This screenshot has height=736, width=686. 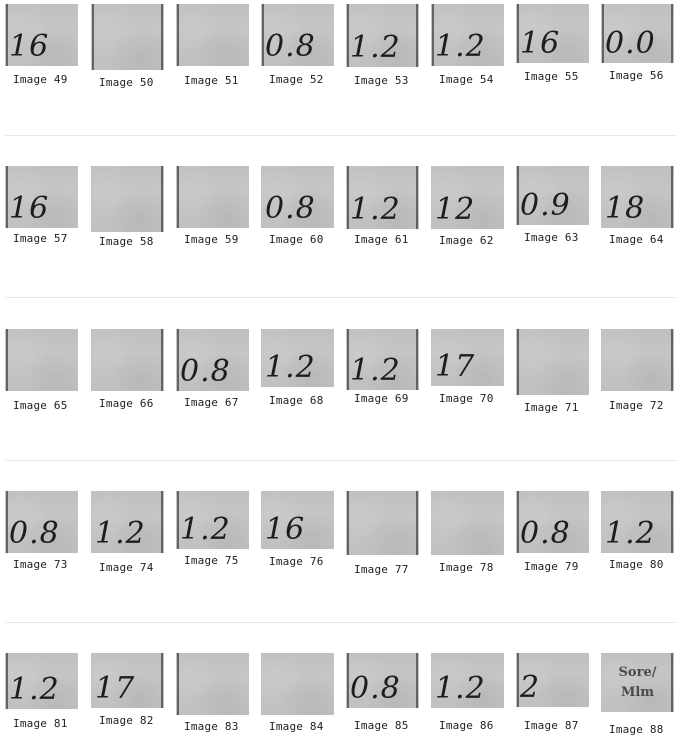 What do you see at coordinates (636, 239) in the screenshot?
I see `image-caption: Image 64` at bounding box center [636, 239].